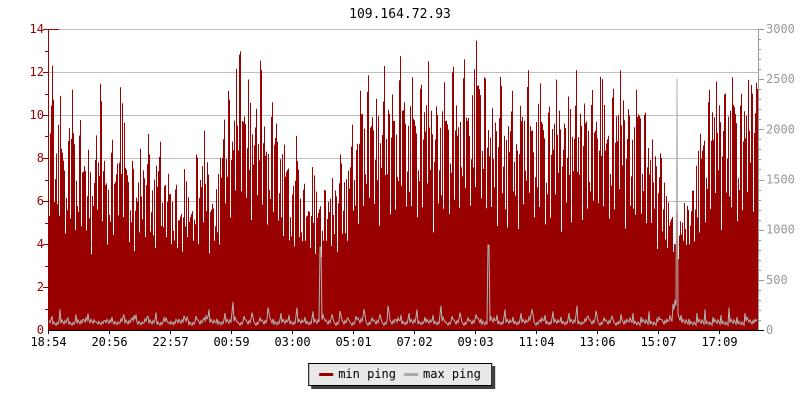 The width and height of the screenshot is (800, 400). What do you see at coordinates (326, 374) in the screenshot?
I see `min-ping-swatch-icon` at bounding box center [326, 374].